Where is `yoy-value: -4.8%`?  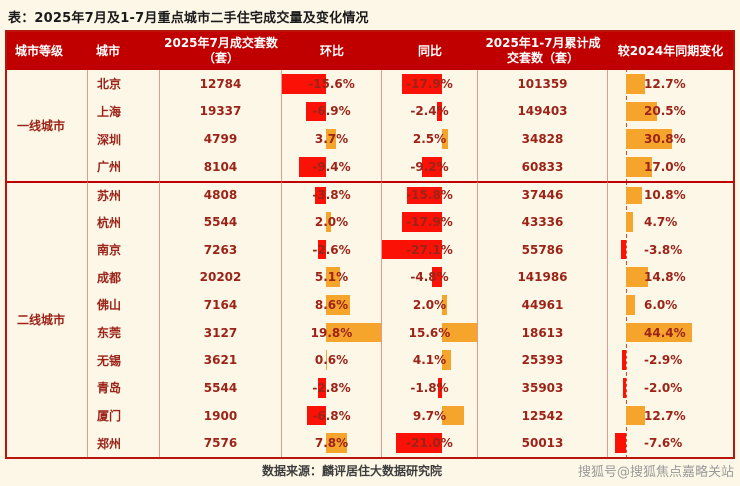
yoy-value: -4.8% is located at coordinates (429, 277).